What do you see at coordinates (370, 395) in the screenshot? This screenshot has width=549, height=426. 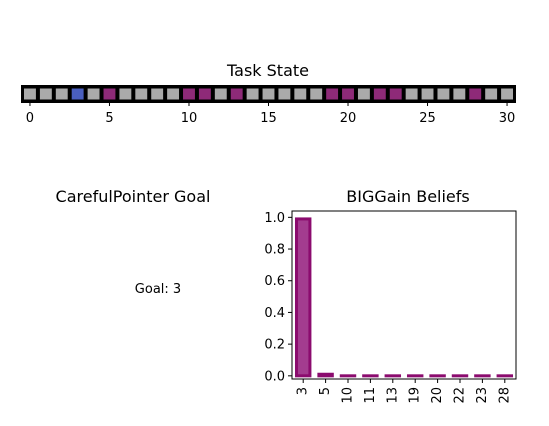 I see `x-tick-label: 11` at bounding box center [370, 395].